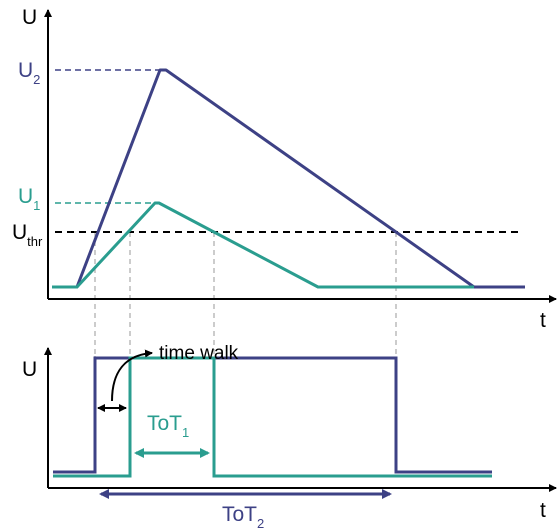 Image resolution: width=560 pixels, height=532 pixels. Describe the element at coordinates (543, 510) in the screenshot. I see `bottom-x-axis-label: t` at that location.